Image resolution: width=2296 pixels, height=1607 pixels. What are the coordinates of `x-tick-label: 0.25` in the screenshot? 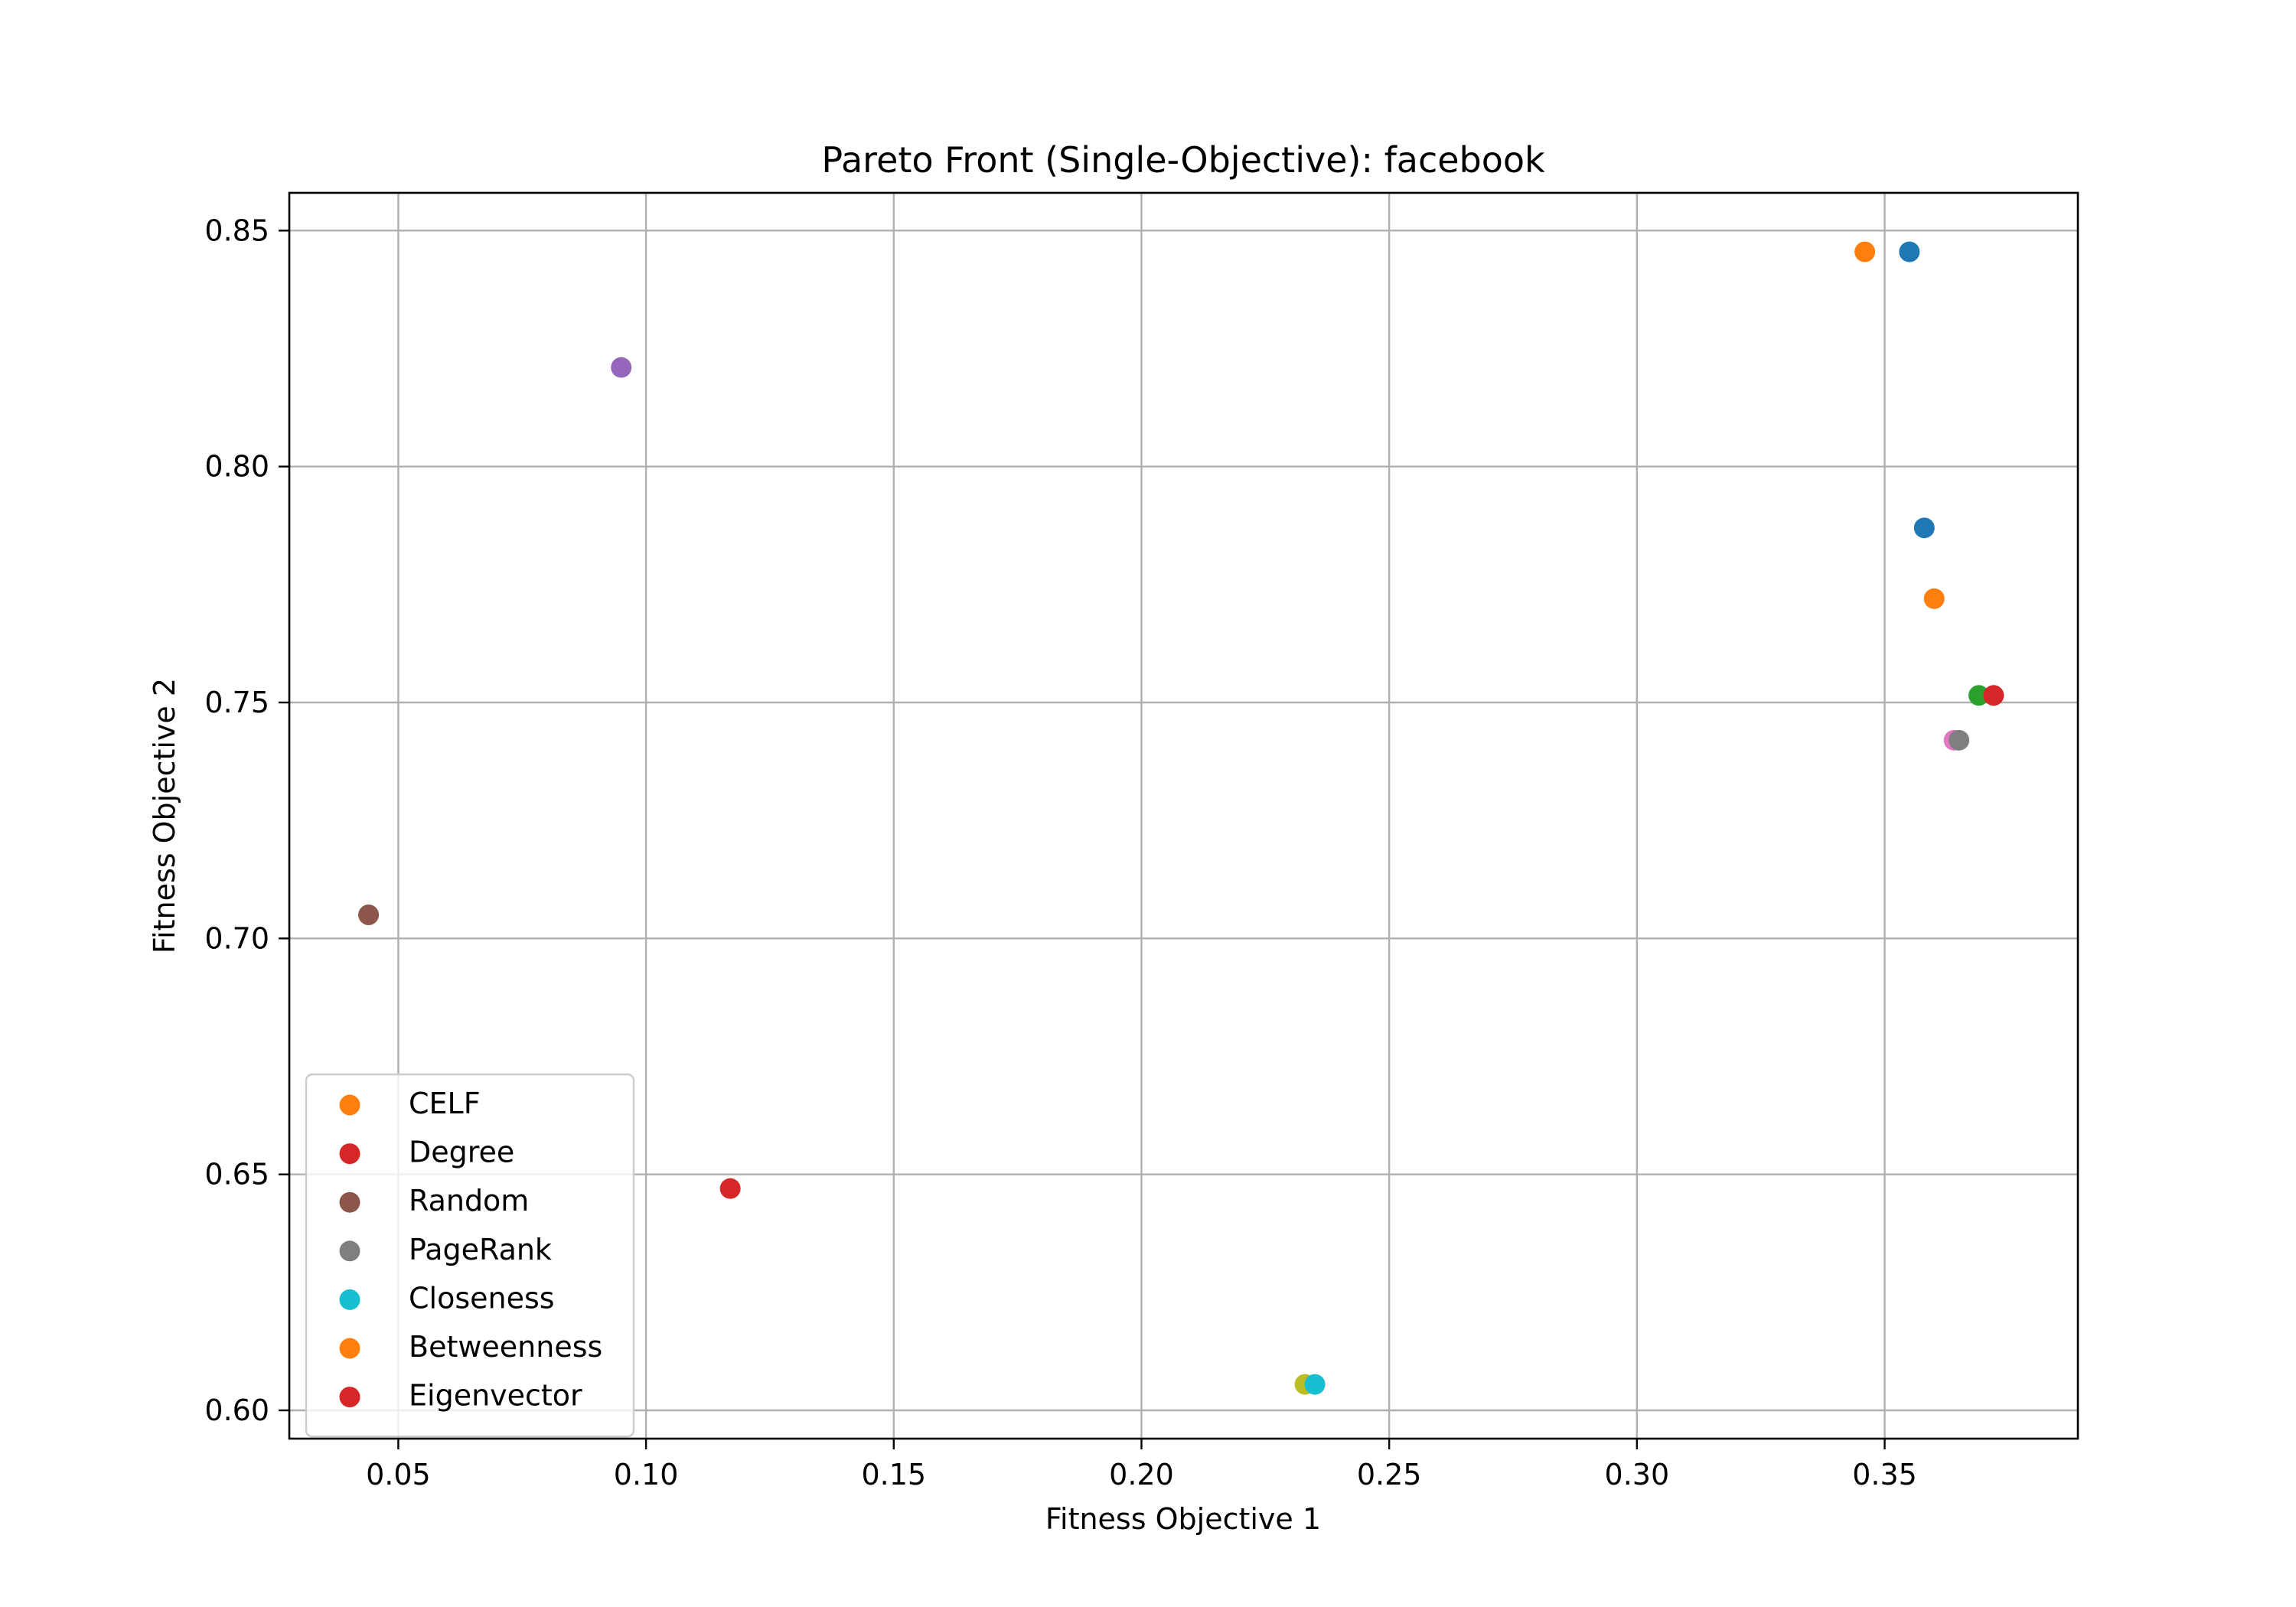 It's located at (1389, 1474).